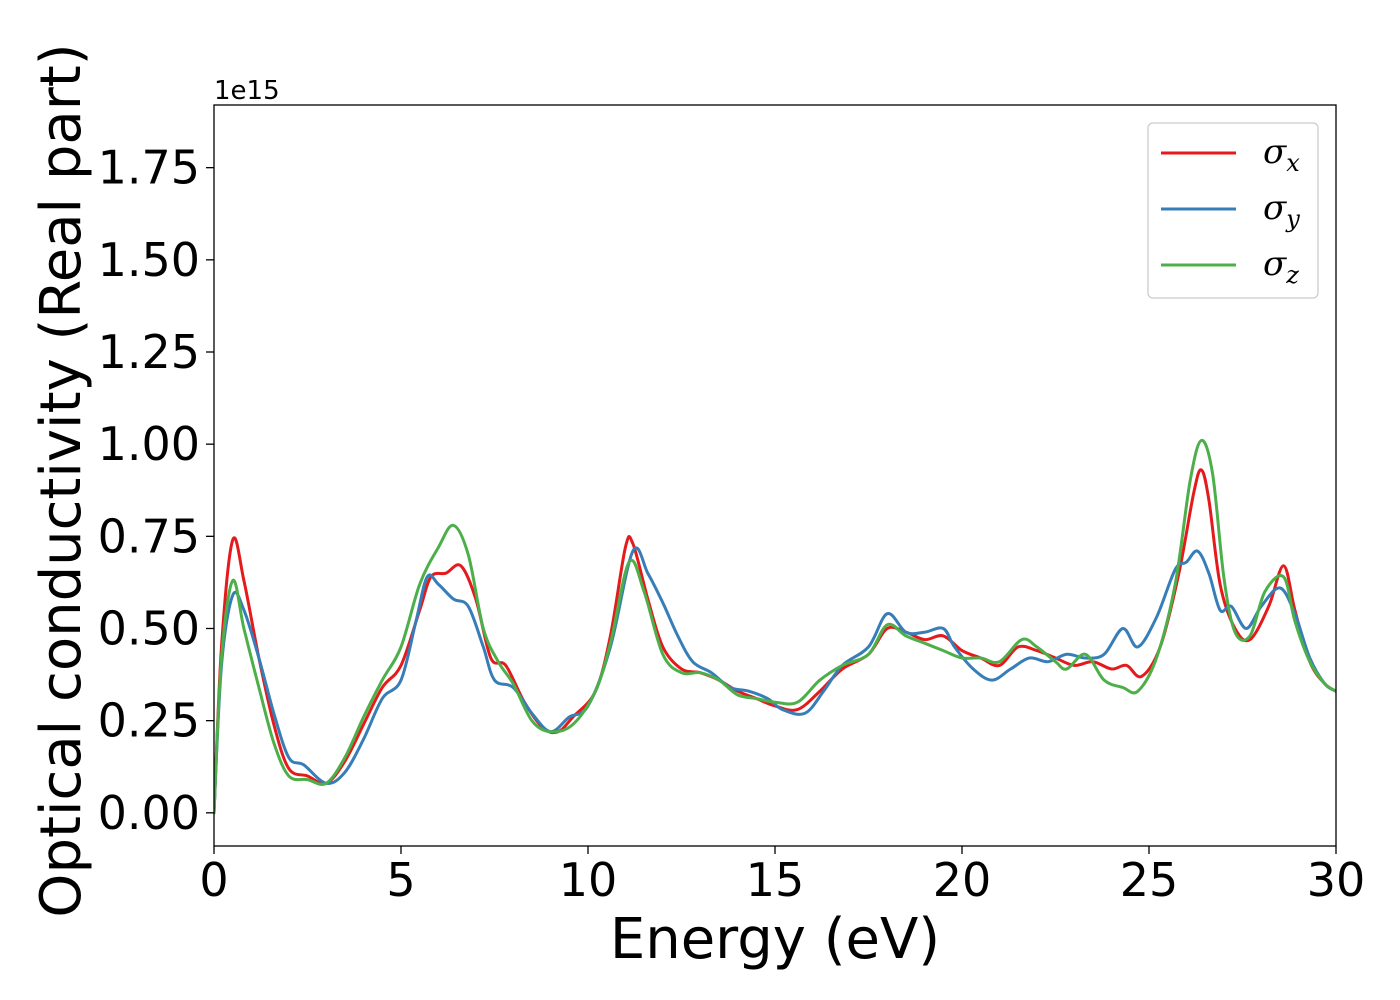  I want to click on y-tick-label: 1.00, so click(149, 444).